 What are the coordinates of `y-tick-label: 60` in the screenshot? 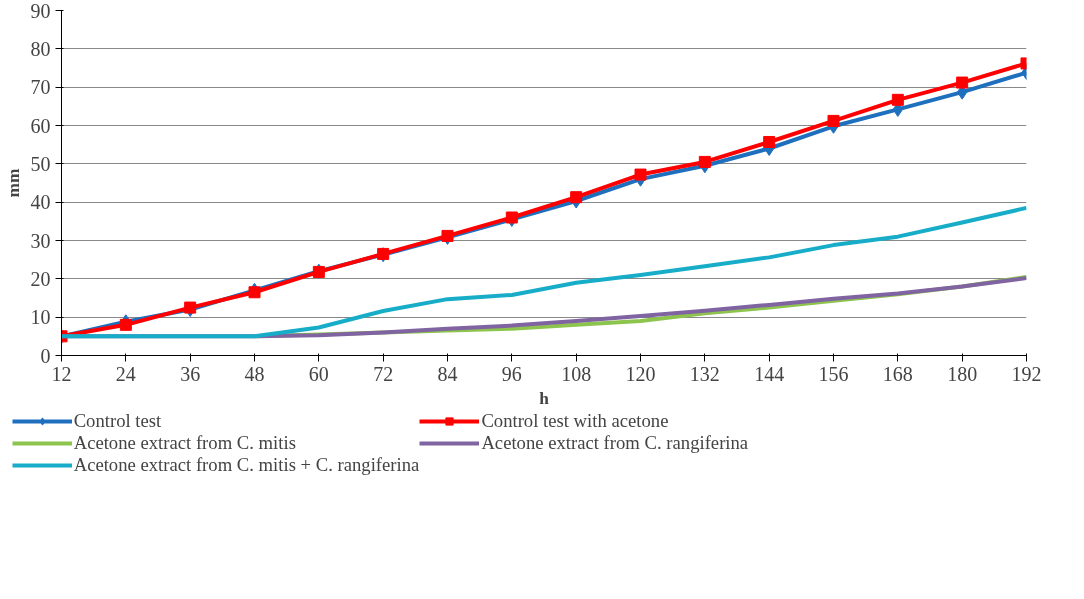 It's located at (40, 125).